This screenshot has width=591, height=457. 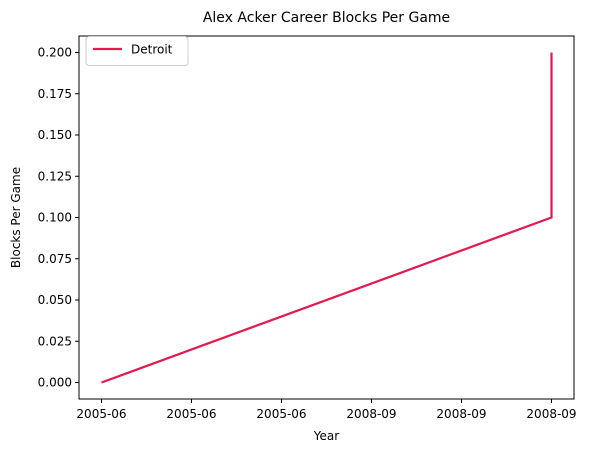 I want to click on y-tick-label: 0.025, so click(x=55, y=341).